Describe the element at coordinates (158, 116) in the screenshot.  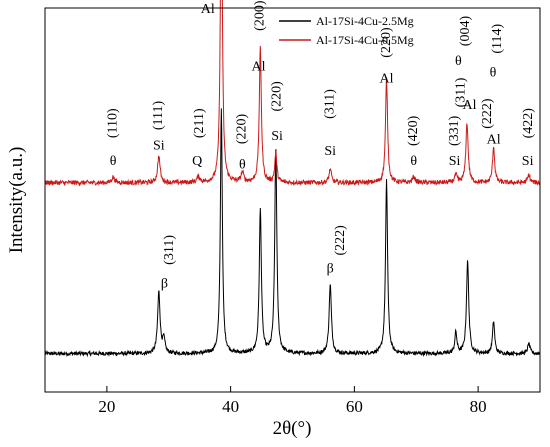
I see `peak-index-label: (111)` at that location.